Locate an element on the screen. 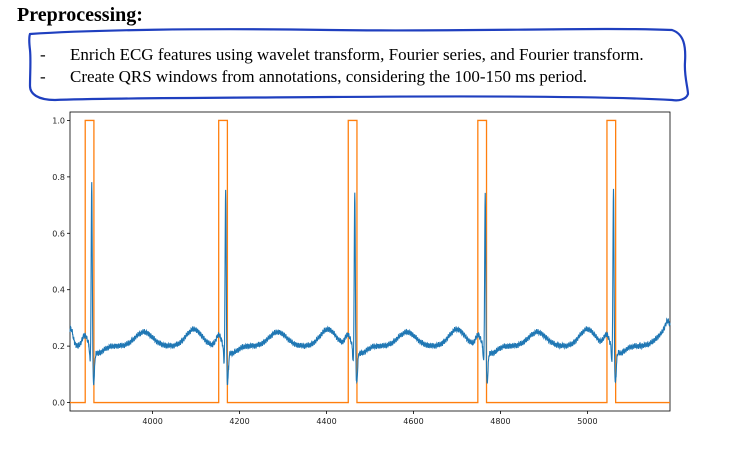  y-axis: 0.0 0.2 0.4 0.6 0.8 1.0 is located at coordinates (61, 262).